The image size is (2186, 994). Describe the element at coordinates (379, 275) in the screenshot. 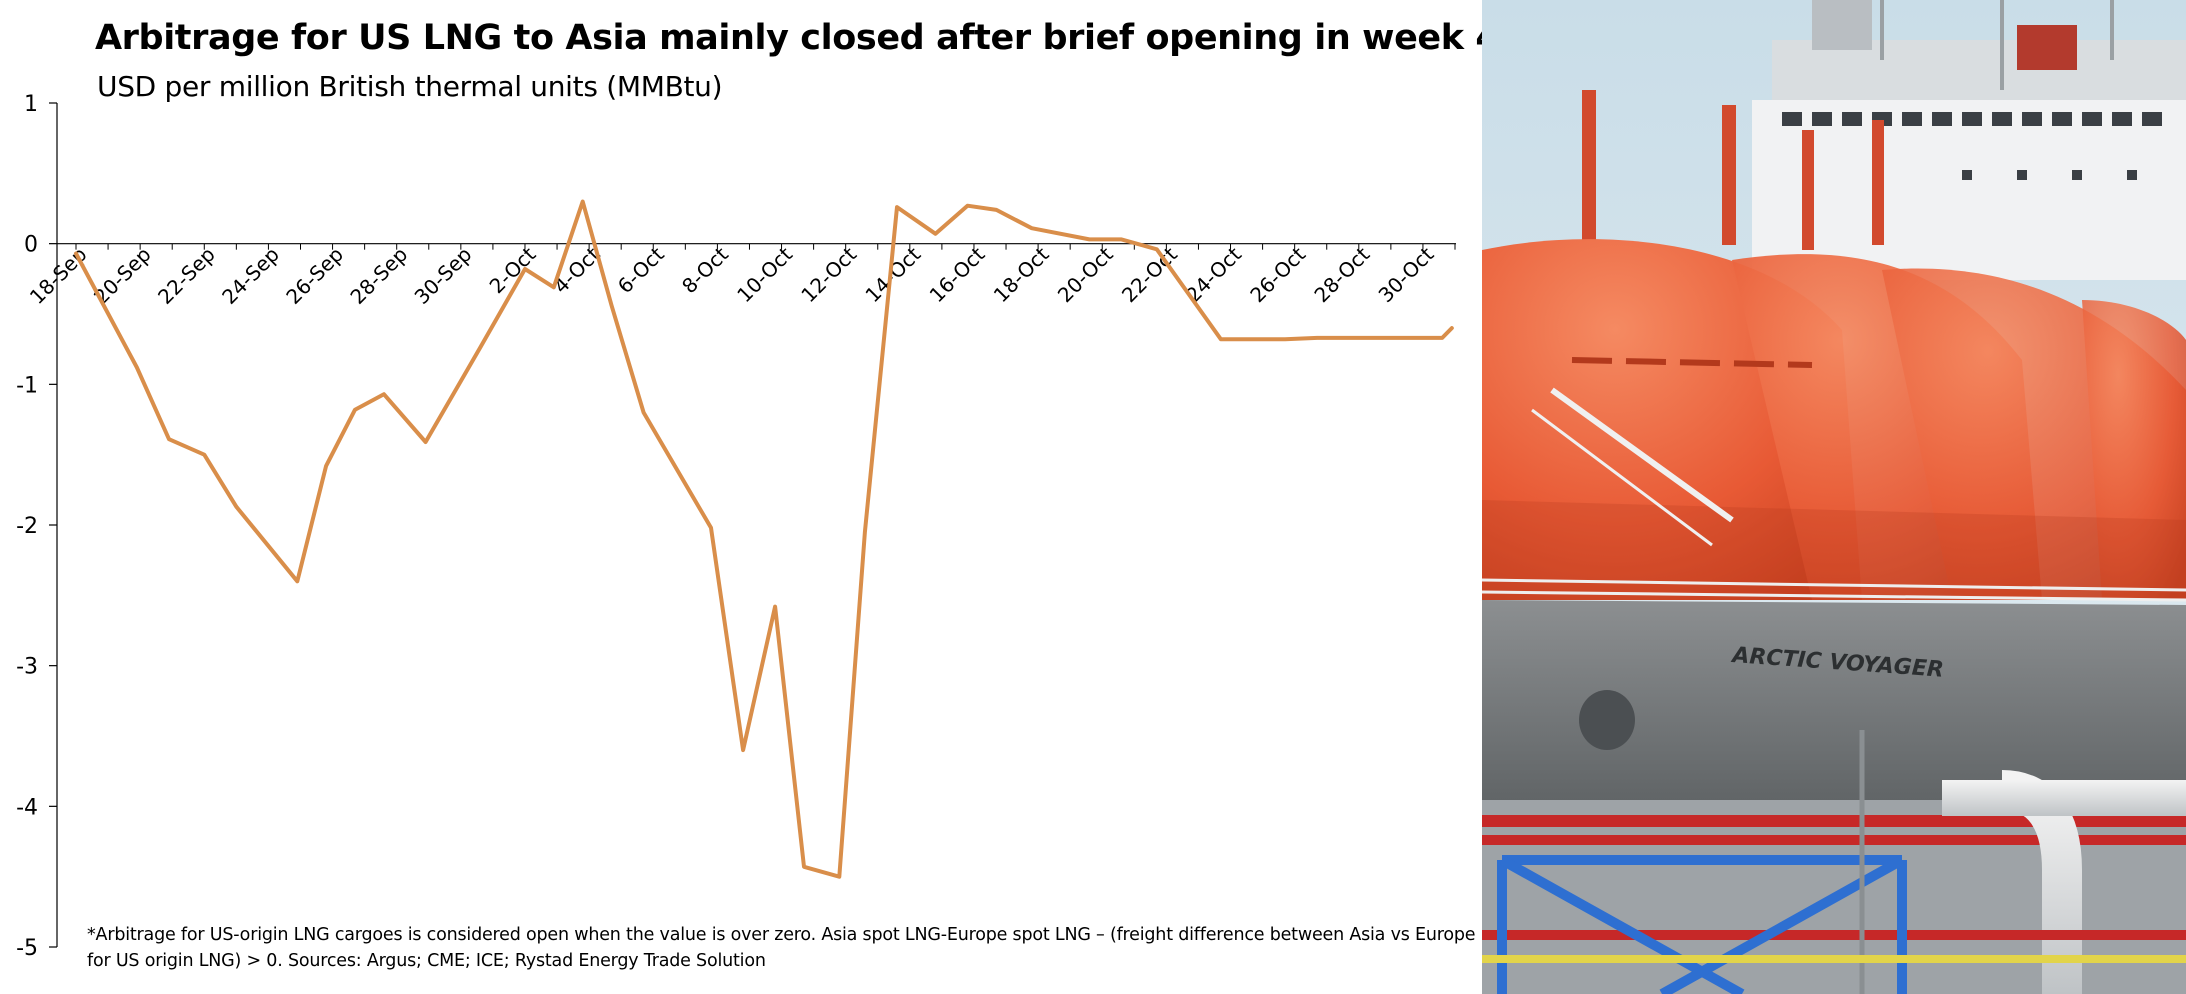

I see `x-tick-label: 28-Sep` at that location.